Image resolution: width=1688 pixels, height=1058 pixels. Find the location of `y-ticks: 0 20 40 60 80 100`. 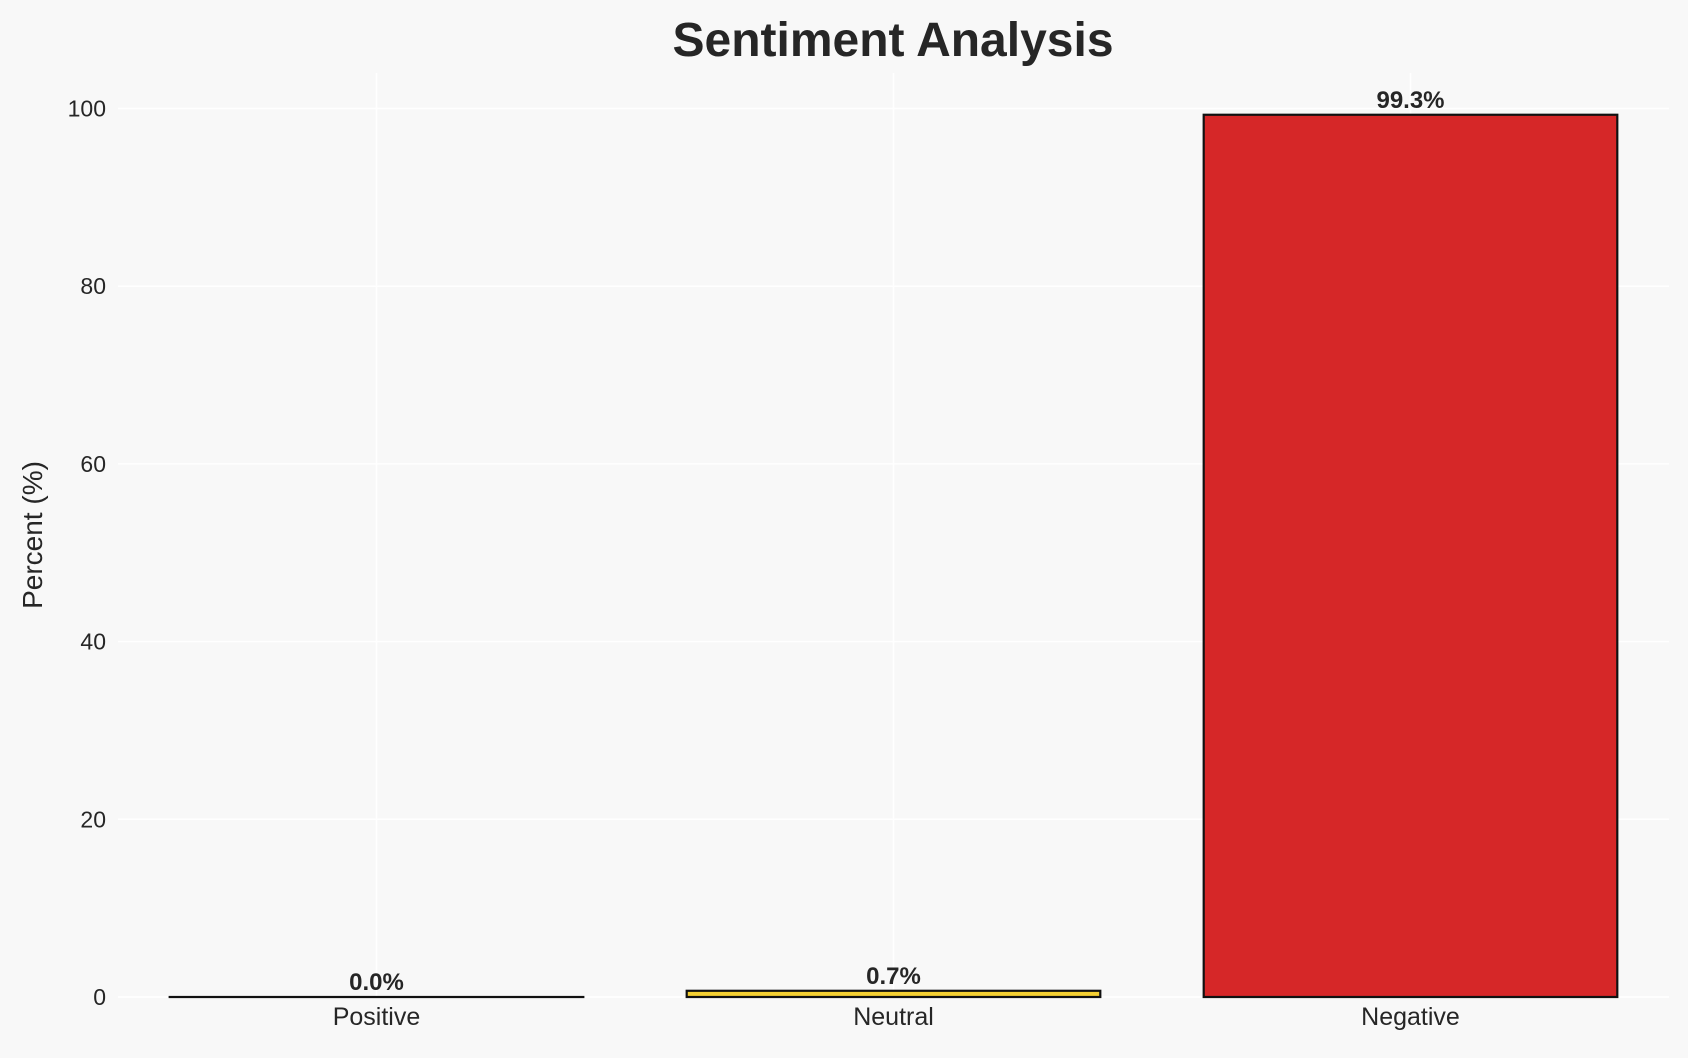

y-ticks: 0 20 40 60 80 100 is located at coordinates (87, 553).